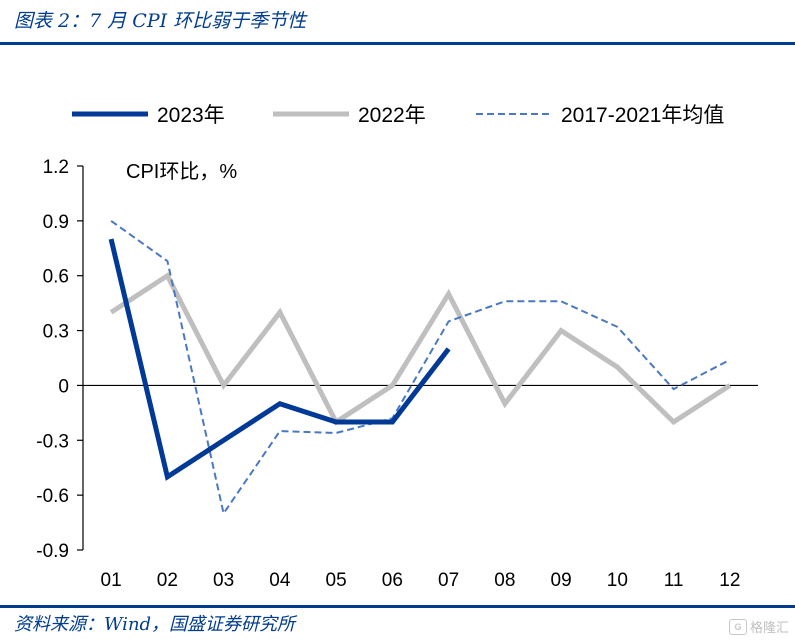  Describe the element at coordinates (769, 627) in the screenshot. I see `watermark-text: 格隆汇` at that location.